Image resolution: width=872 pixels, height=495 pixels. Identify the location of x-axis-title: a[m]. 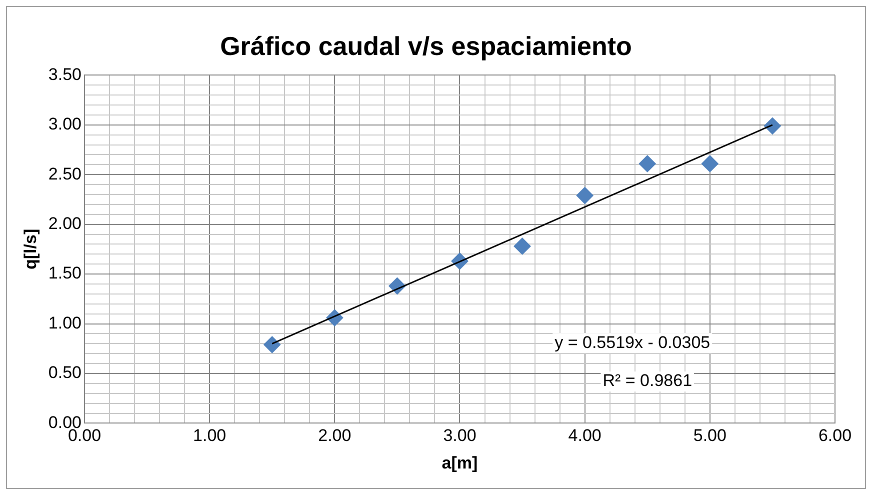
(460, 462).